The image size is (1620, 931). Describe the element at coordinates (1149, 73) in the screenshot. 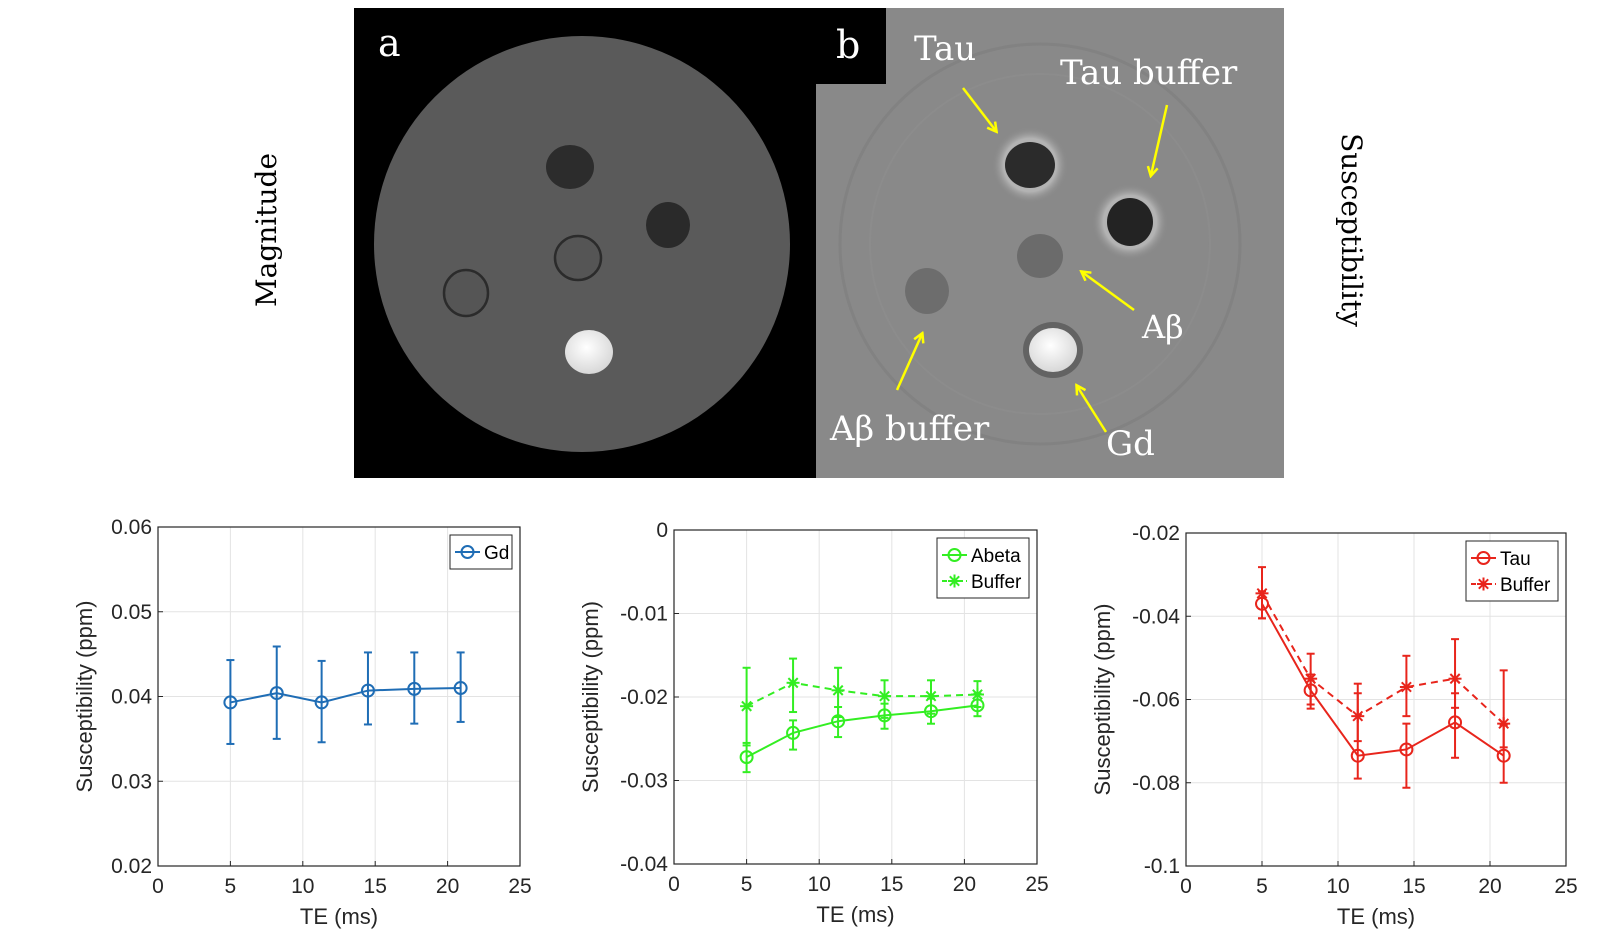

I see `label-tau-buffer: Tau buffer` at that location.